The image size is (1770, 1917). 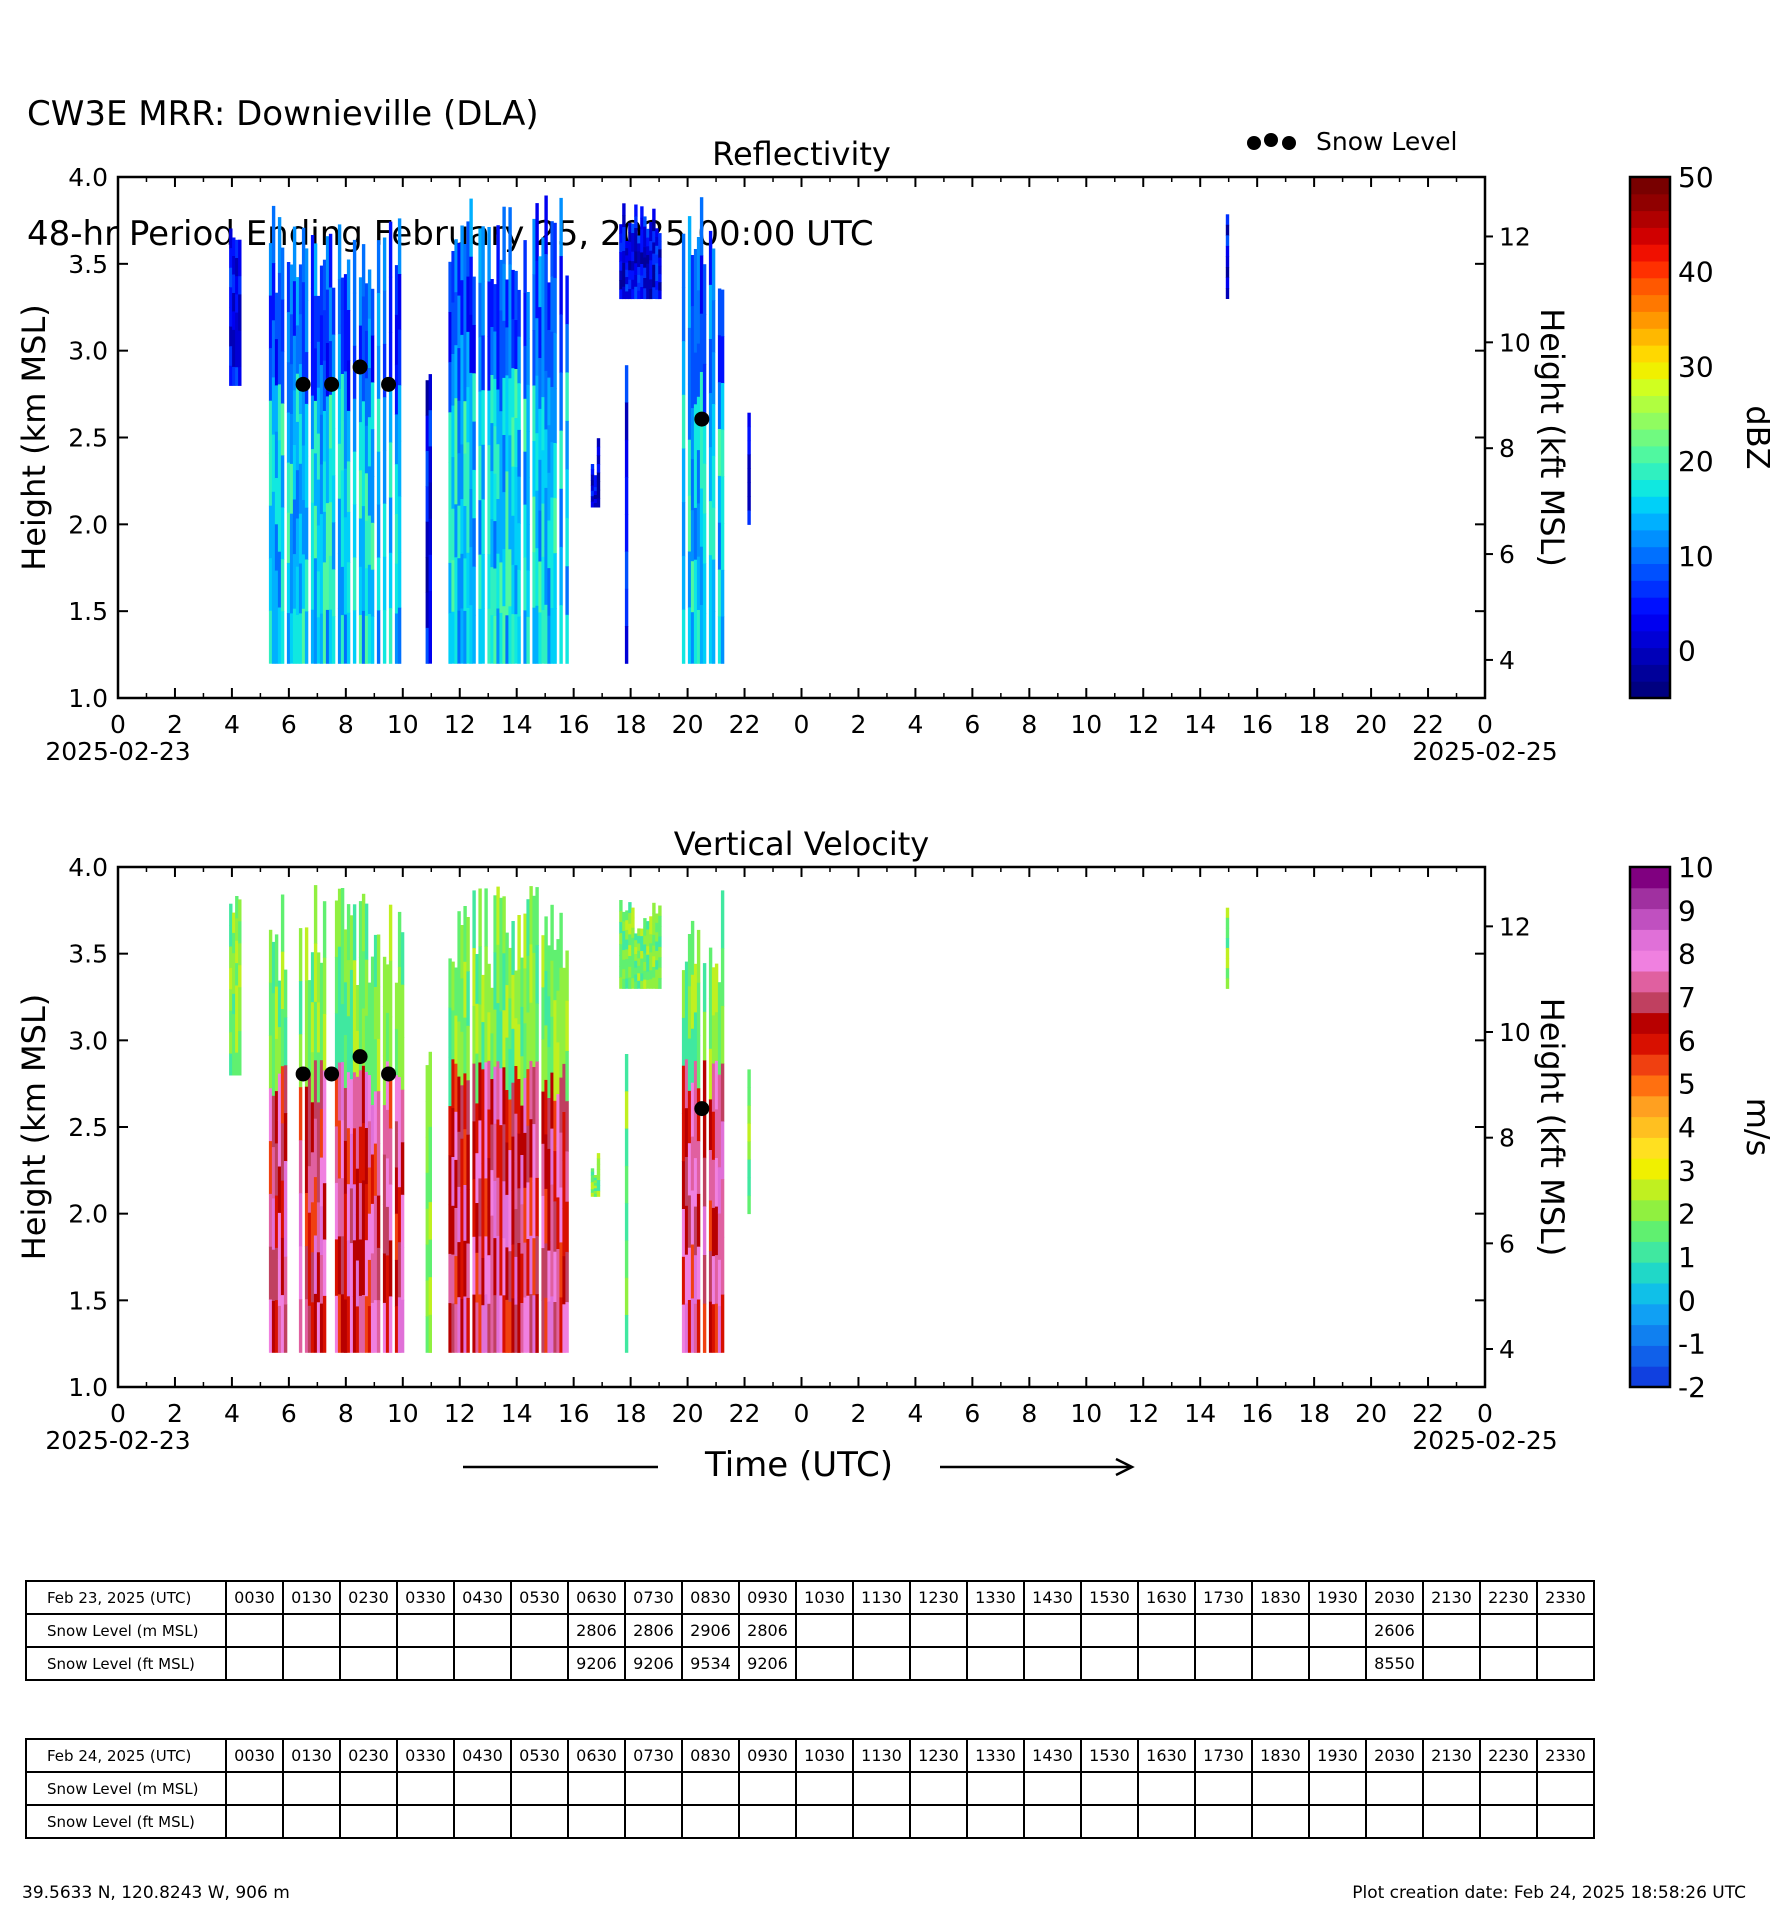 I want to click on y-axis-label: Height (km MSL), so click(x=34, y=1127).